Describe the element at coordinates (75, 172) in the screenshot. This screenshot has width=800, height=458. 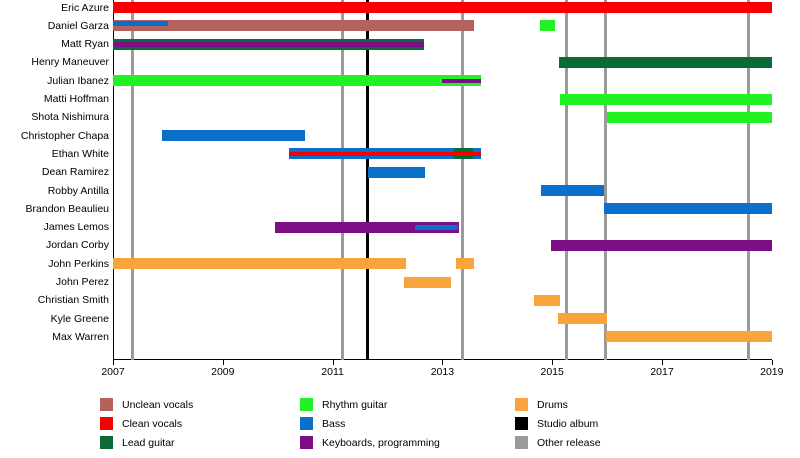
I see `member-label: Dean Ramirez` at that location.